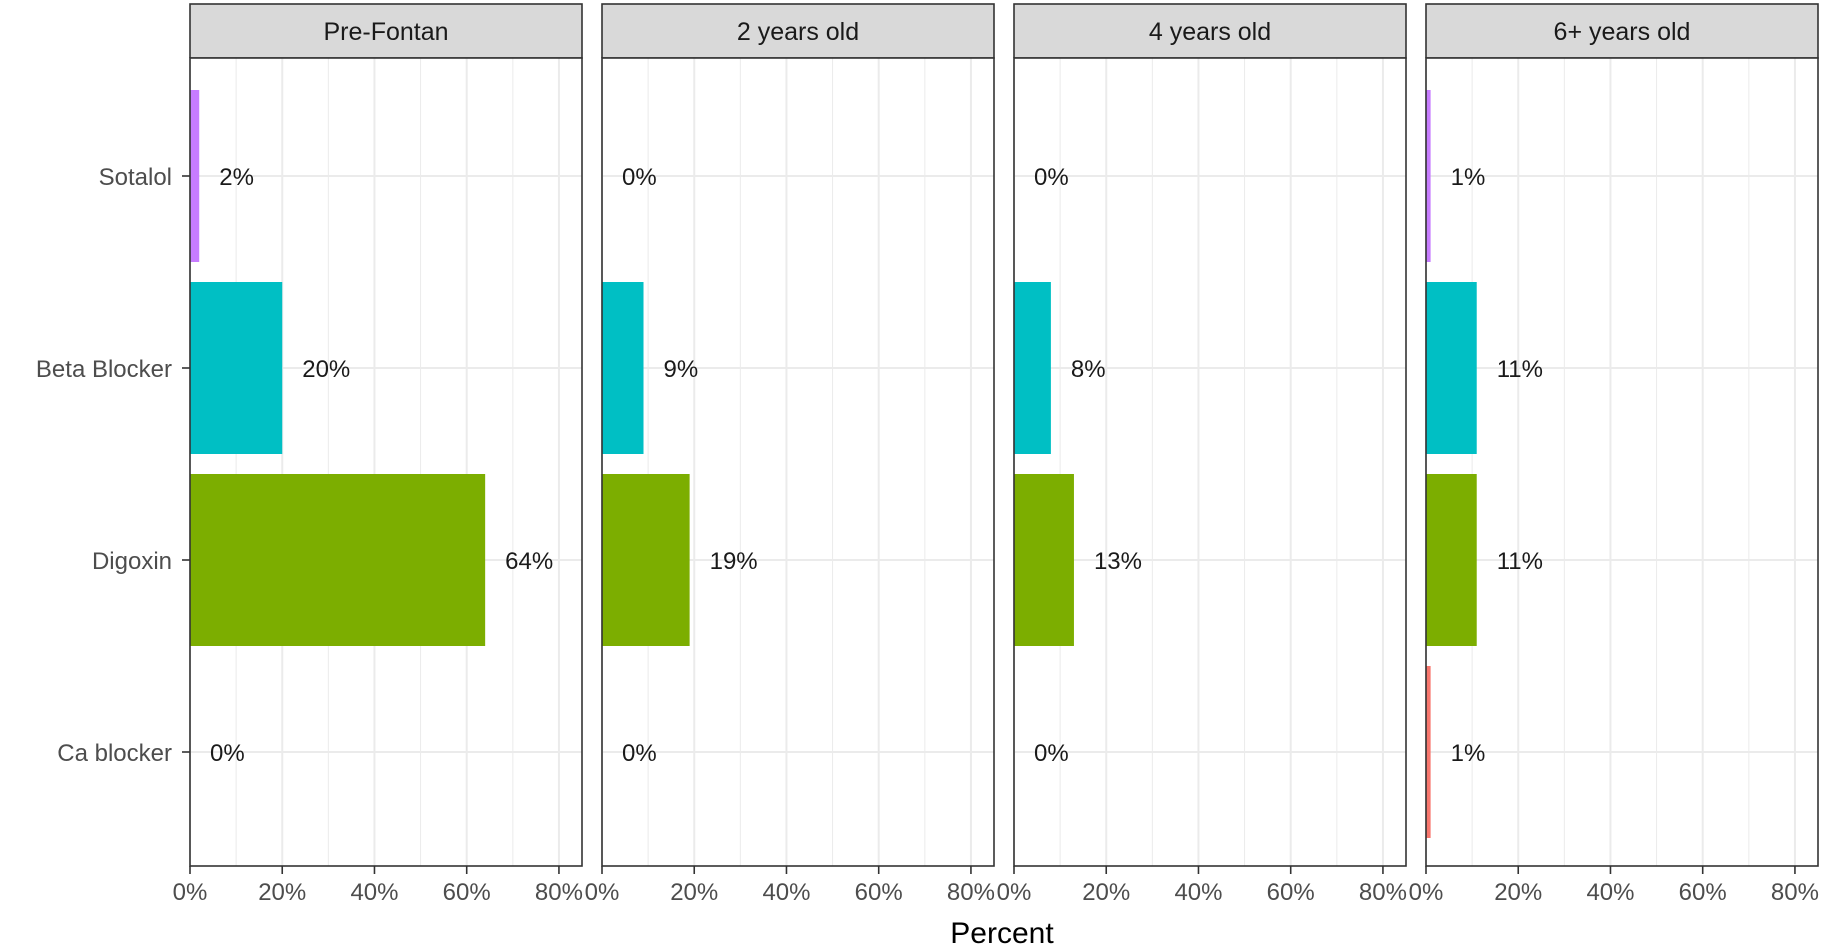 This screenshot has height=948, width=1830. I want to click on y-tick-label-digoxin: Digoxin, so click(132, 561).